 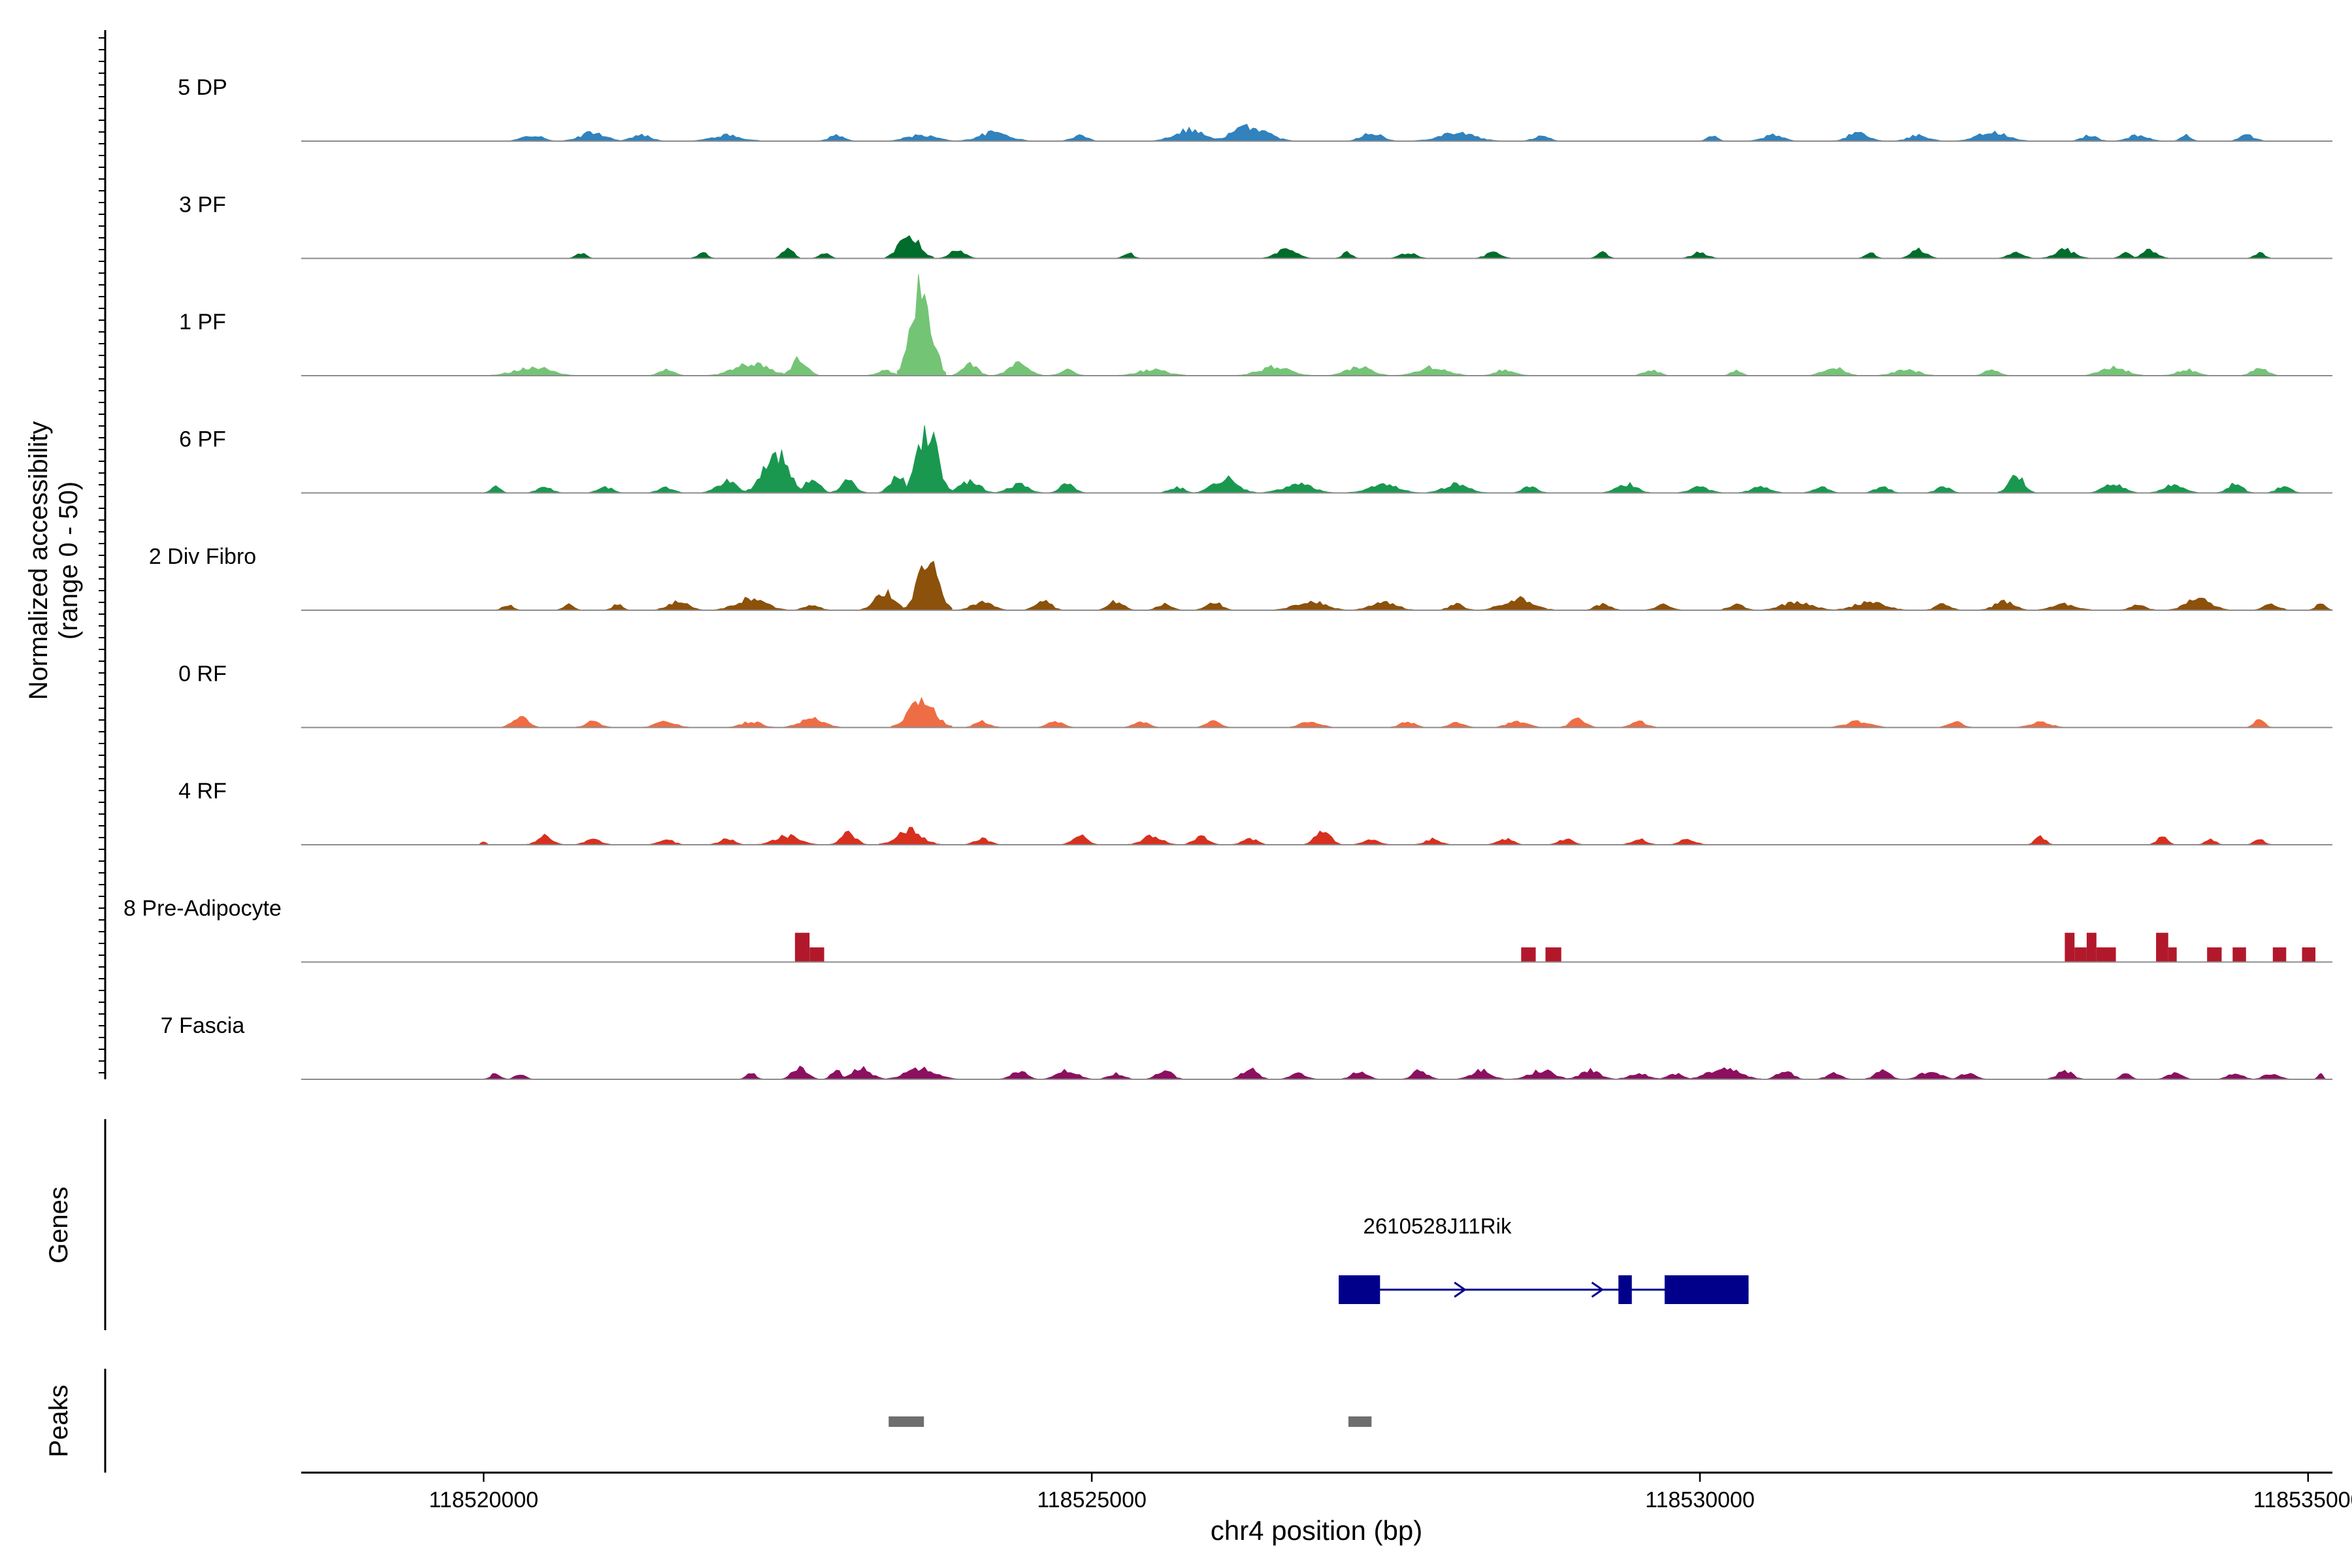 I want to click on y-axis-label-line2: (range 0 - 50), so click(x=68, y=561).